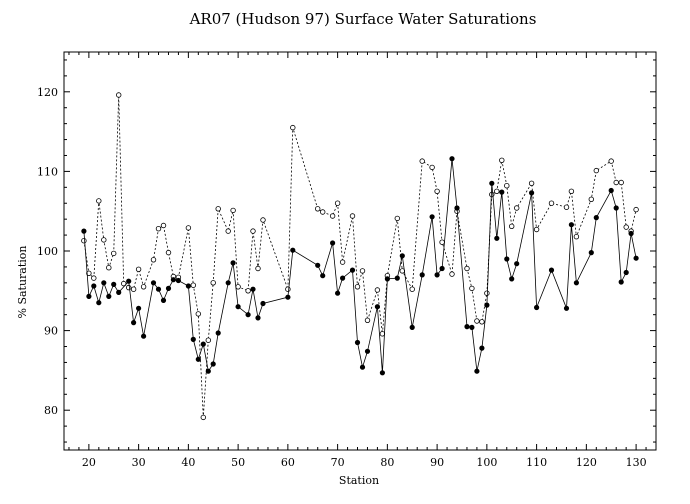 The width and height of the screenshot is (690, 504). I want to click on x-tick-label: 90, so click(437, 462).